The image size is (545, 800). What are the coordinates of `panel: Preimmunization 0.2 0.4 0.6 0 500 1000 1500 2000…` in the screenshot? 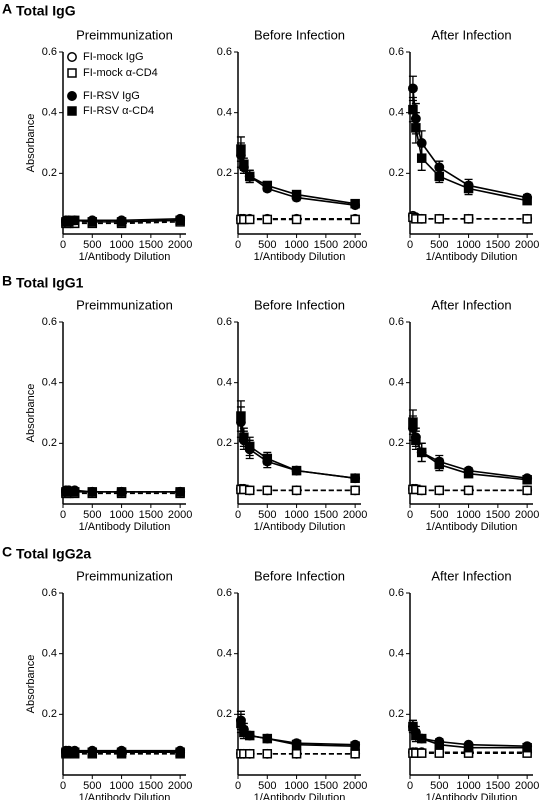 It's located at (108, 414).